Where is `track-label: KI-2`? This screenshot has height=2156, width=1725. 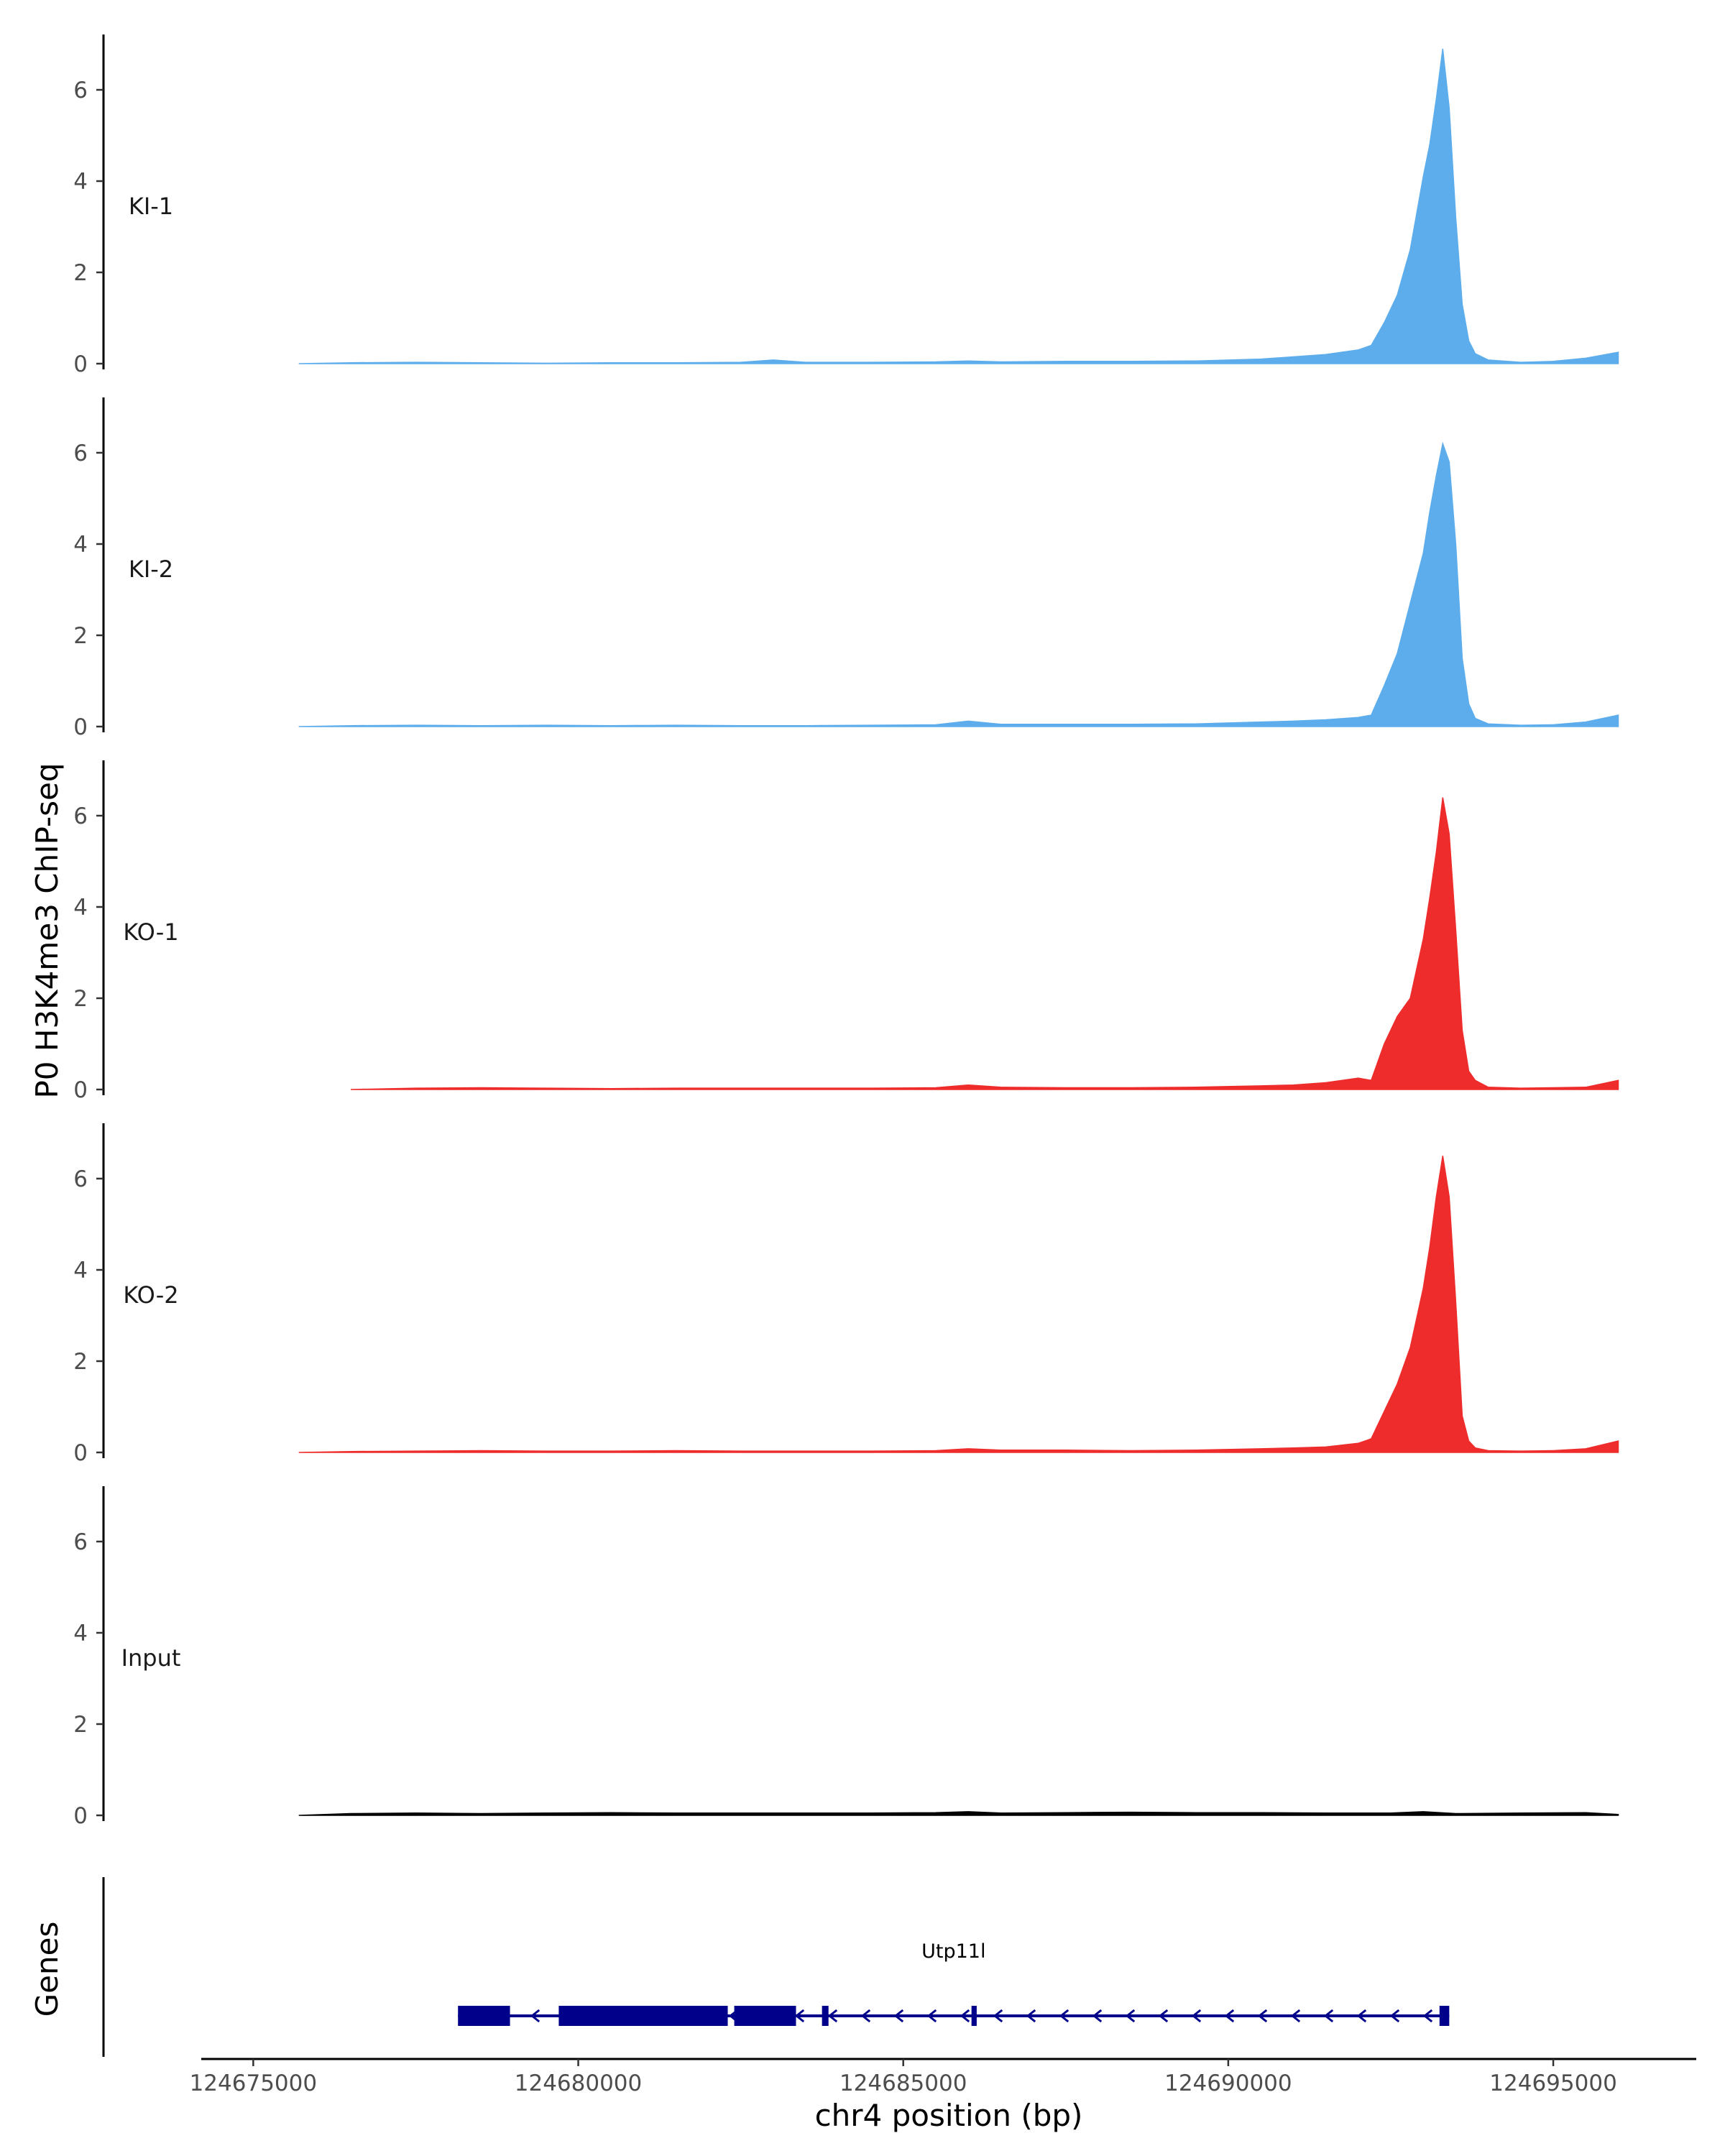 track-label: KI-2 is located at coordinates (151, 570).